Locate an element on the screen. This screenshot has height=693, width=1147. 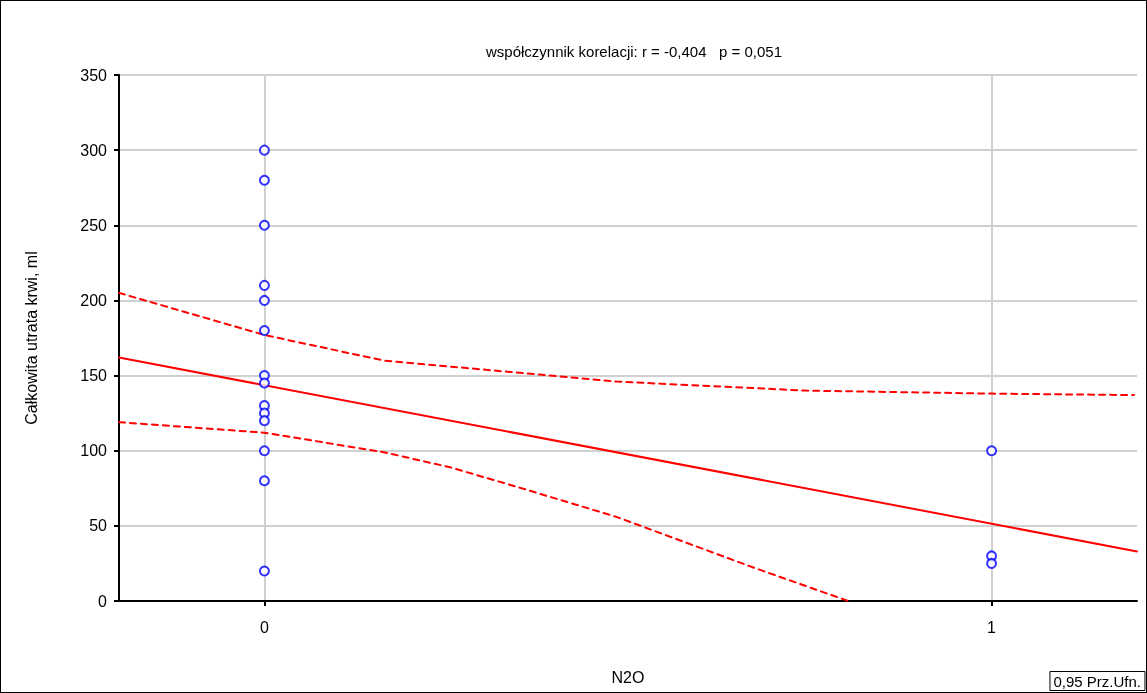
chart-title: współczynnik korelacji: r = -0,404 p = 0,051 is located at coordinates (633, 51).